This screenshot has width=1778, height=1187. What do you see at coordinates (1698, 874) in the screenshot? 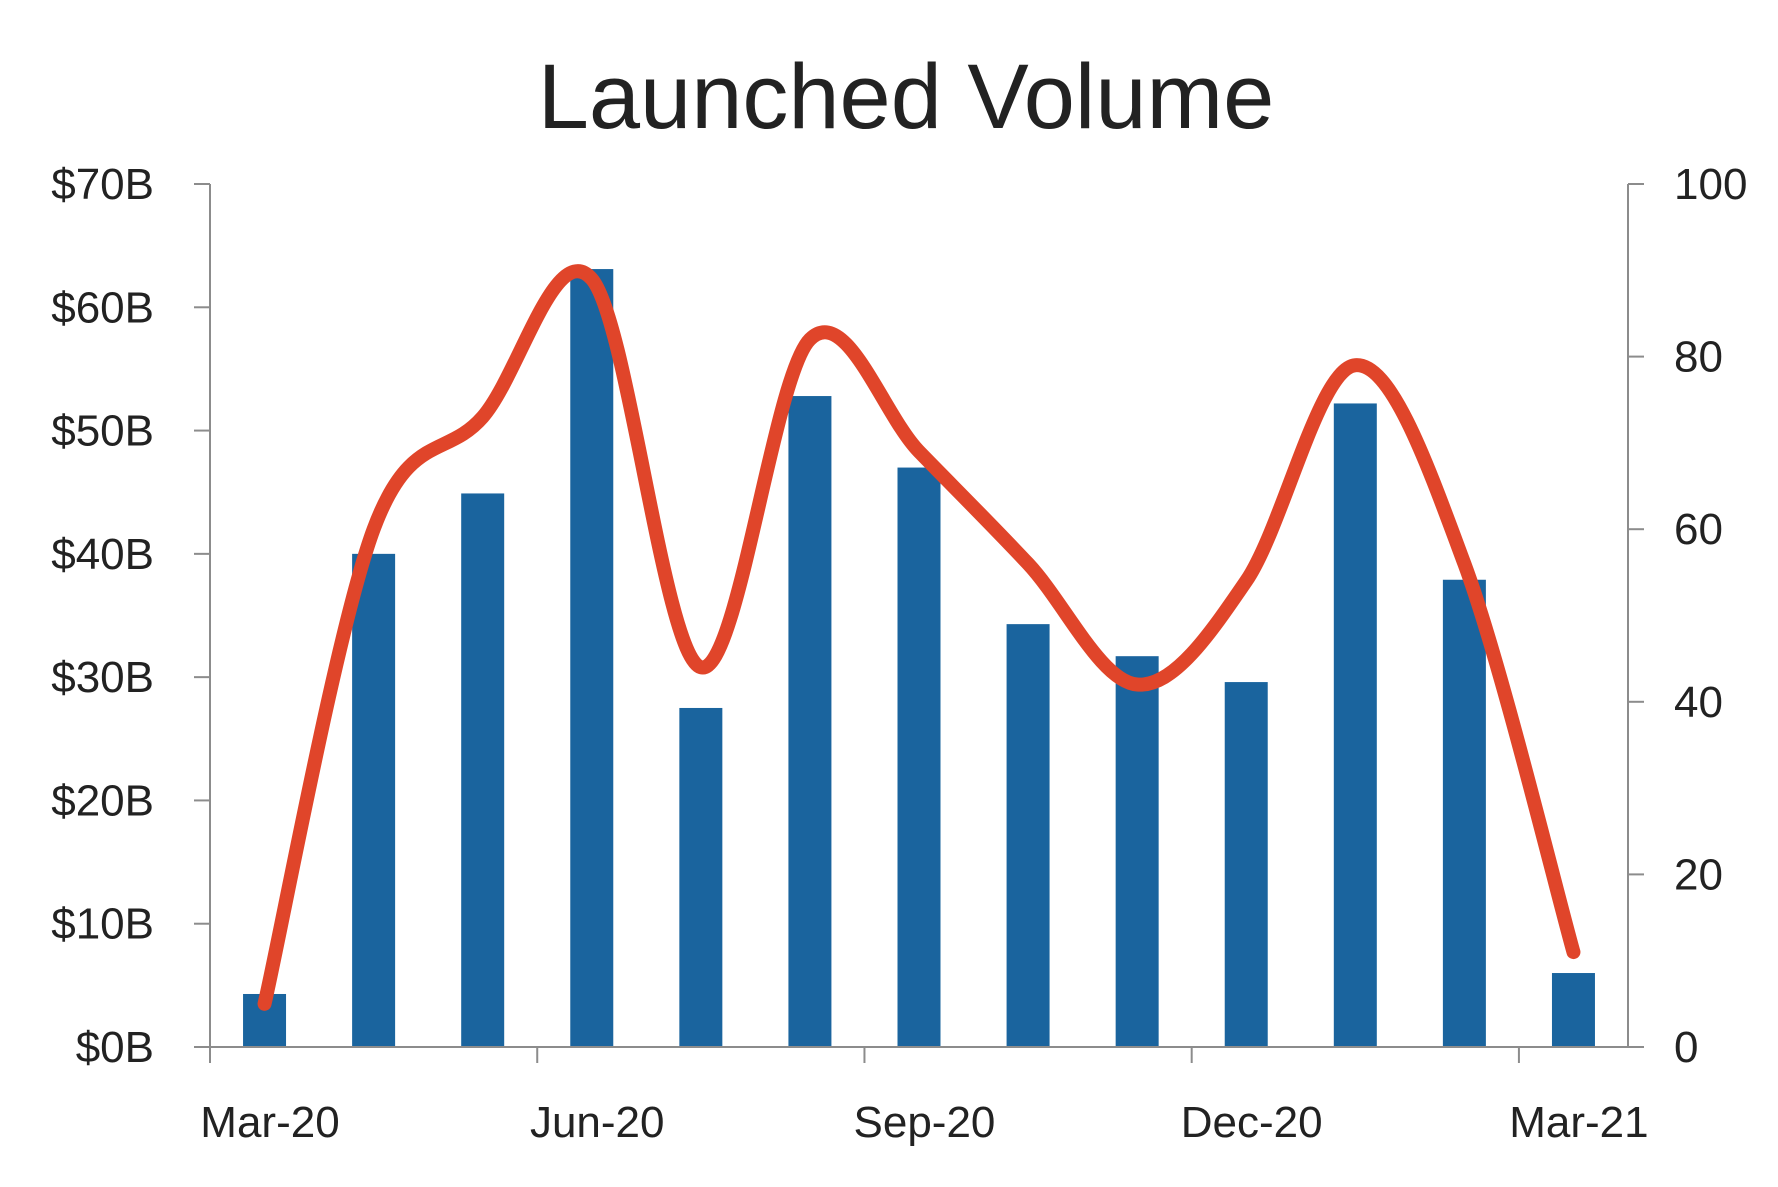
I see `right-tick-label: 20` at bounding box center [1698, 874].